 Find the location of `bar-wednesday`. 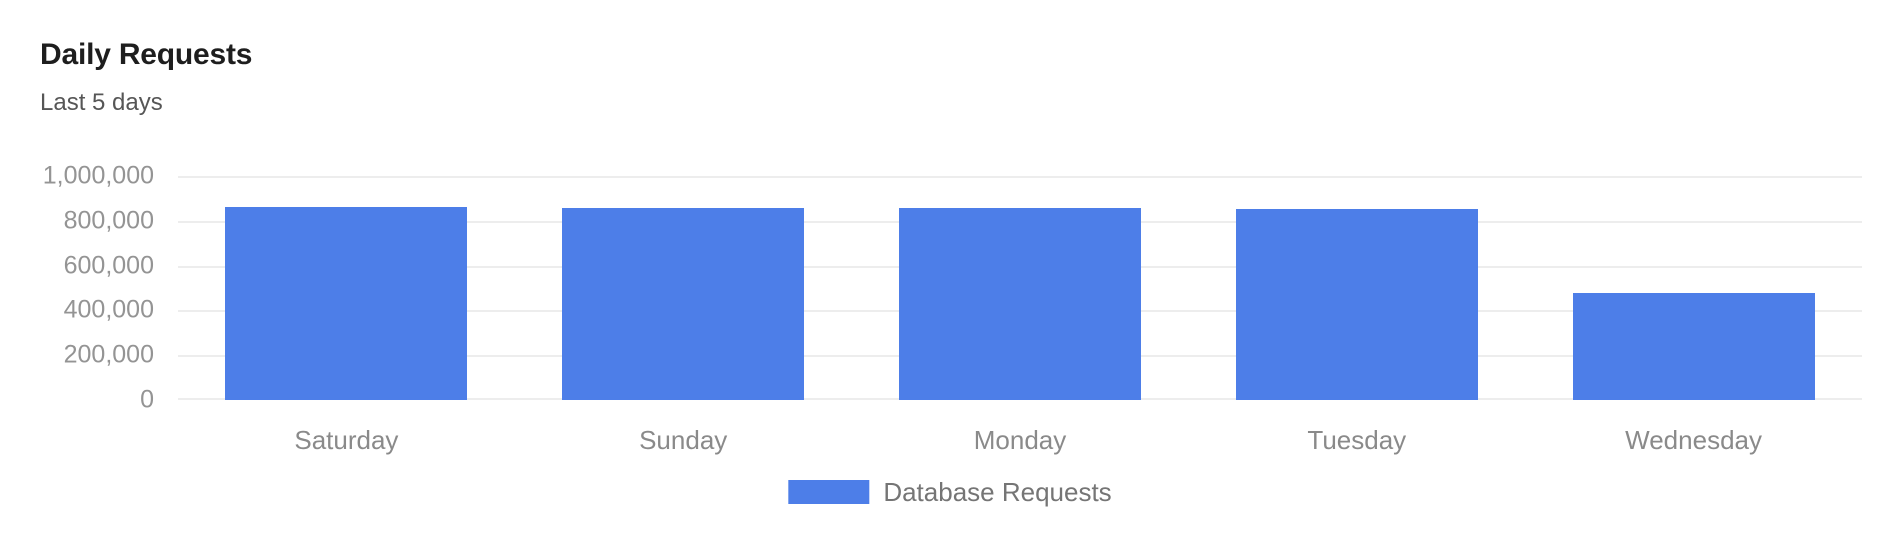

bar-wednesday is located at coordinates (1694, 346).